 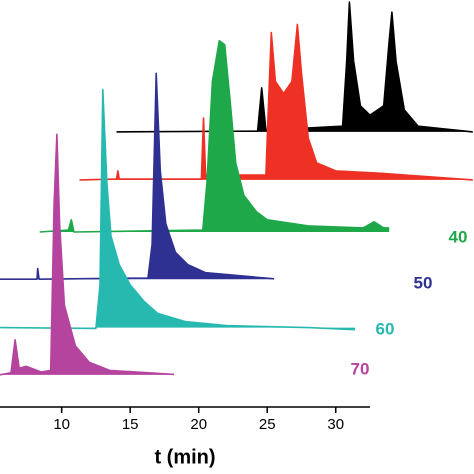 I want to click on legend-label: 60, so click(x=385, y=328).